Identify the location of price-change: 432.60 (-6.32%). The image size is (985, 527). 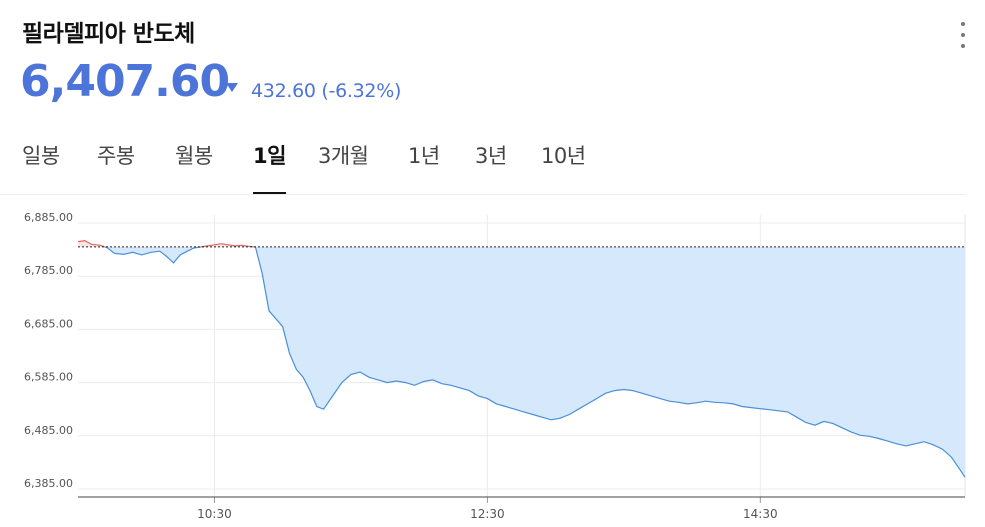
(326, 91).